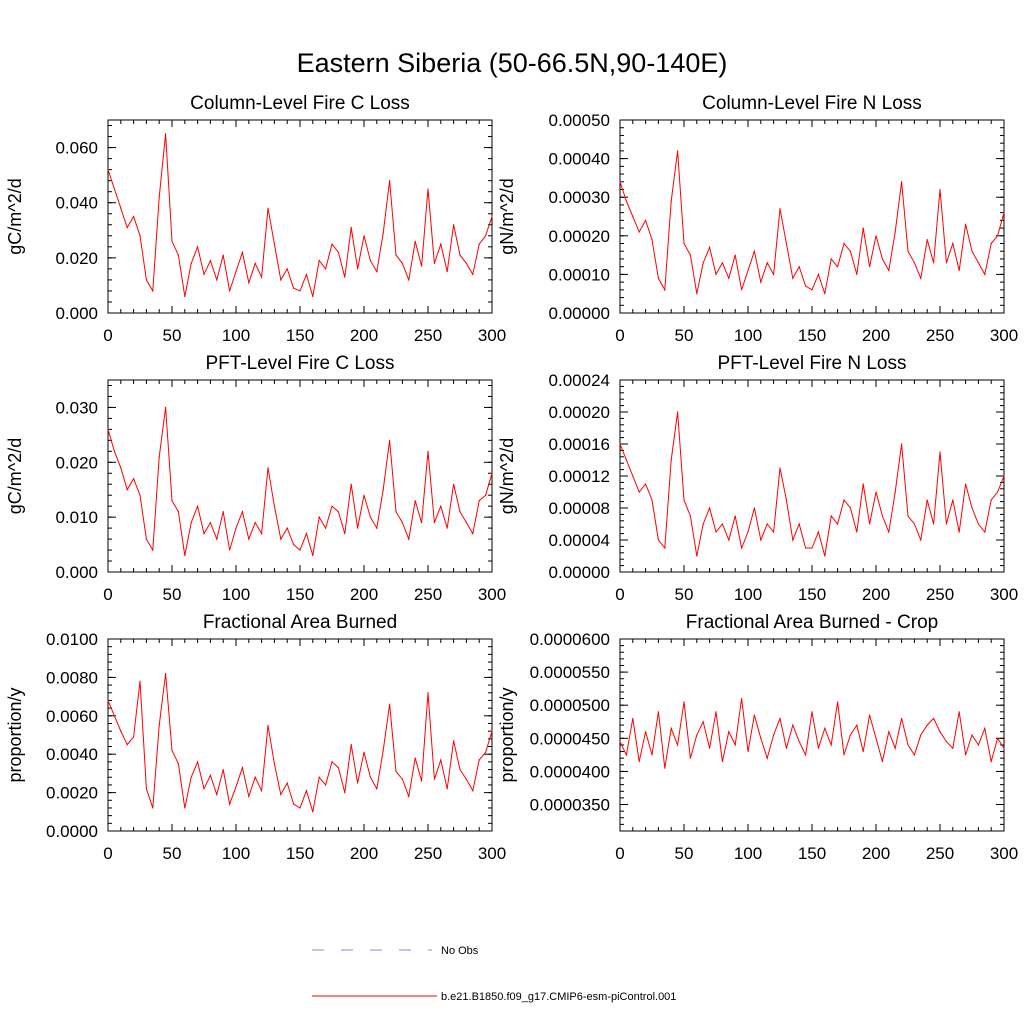 The width and height of the screenshot is (1024, 1024). I want to click on y-tick-label: 0.00000, so click(579, 313).